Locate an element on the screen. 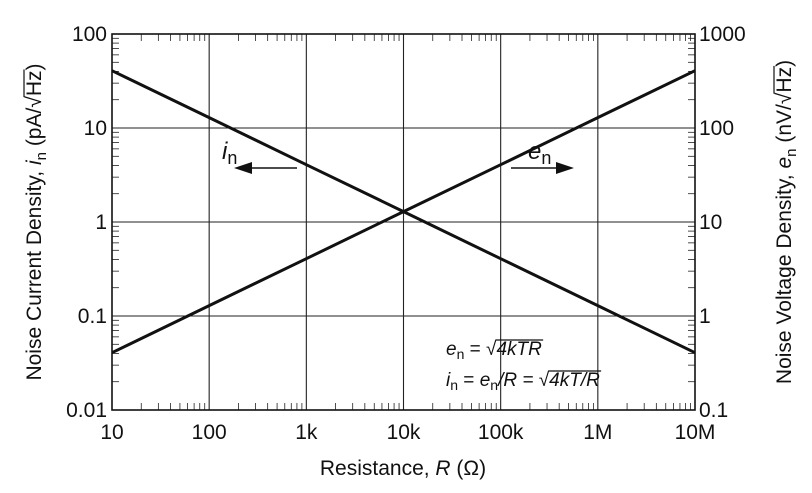 Image resolution: width=812 pixels, height=493 pixels. annotation-in-formula: in = en/R = √4kT/R is located at coordinates (523, 381).